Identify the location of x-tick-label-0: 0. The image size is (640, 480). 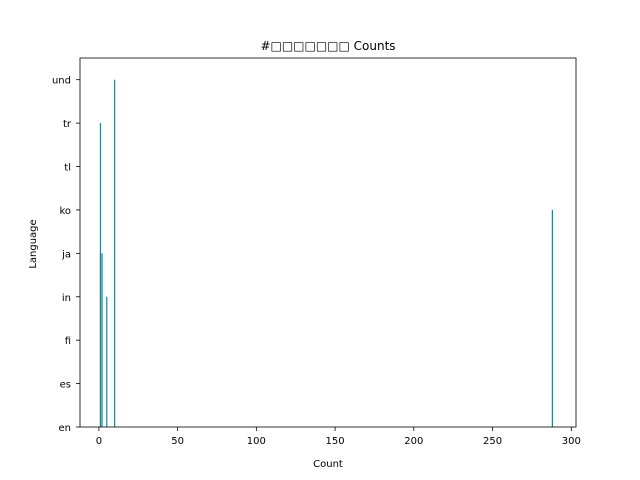
(99, 441).